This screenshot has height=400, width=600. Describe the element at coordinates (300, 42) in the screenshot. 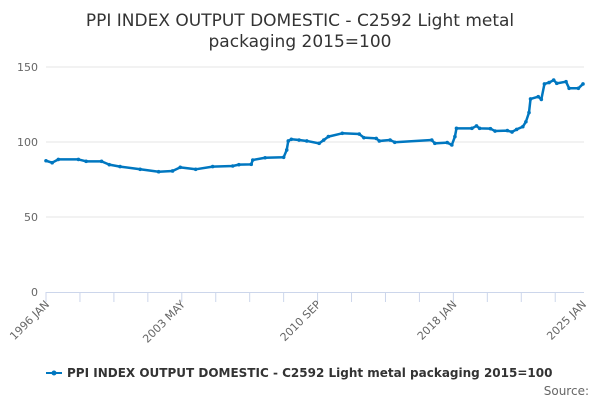

I see `chart-title-line-2: packaging 2015=100` at that location.